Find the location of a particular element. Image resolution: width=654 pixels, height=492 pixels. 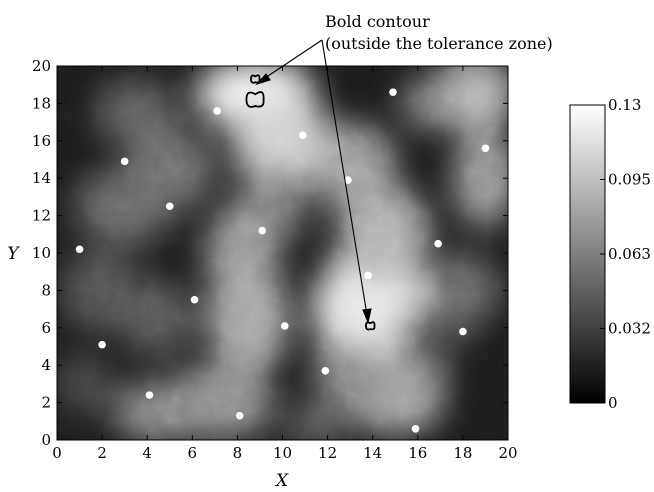

x-tick-label: 20 is located at coordinates (507, 453).